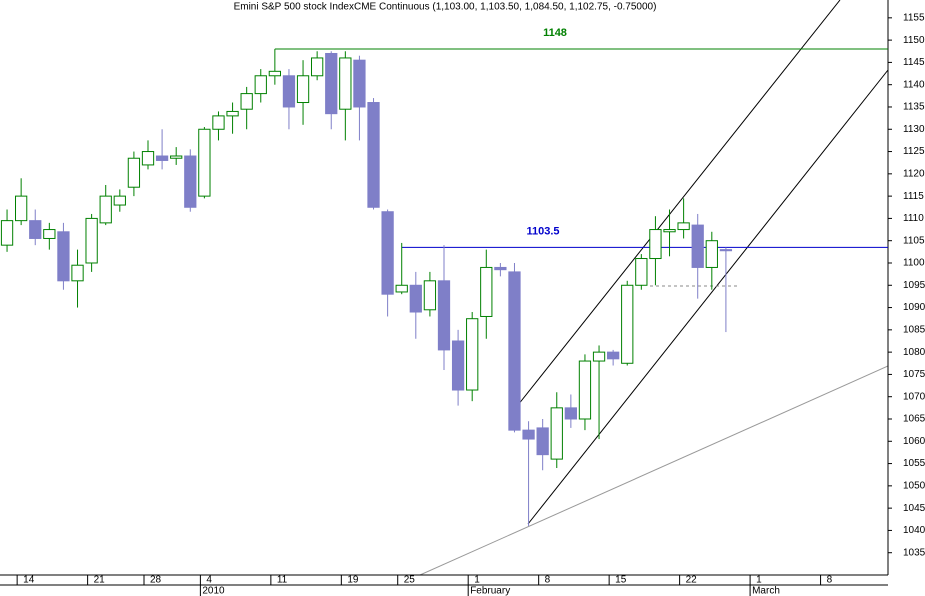 Image resolution: width=925 pixels, height=596 pixels. Describe the element at coordinates (914, 530) in the screenshot. I see `y-tick-label: 1040` at that location.